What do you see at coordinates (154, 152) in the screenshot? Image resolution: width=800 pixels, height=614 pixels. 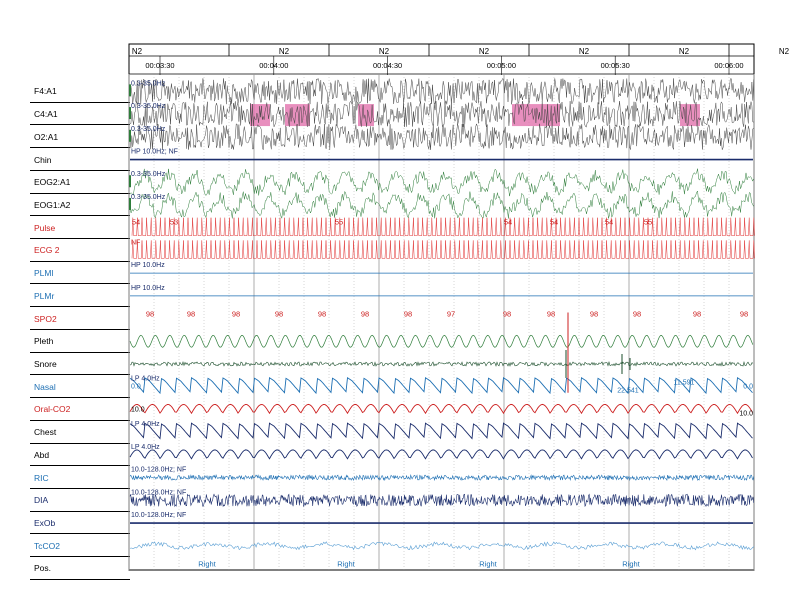 I see `channel-filter-note: HP 10.0Hz; NF` at bounding box center [154, 152].